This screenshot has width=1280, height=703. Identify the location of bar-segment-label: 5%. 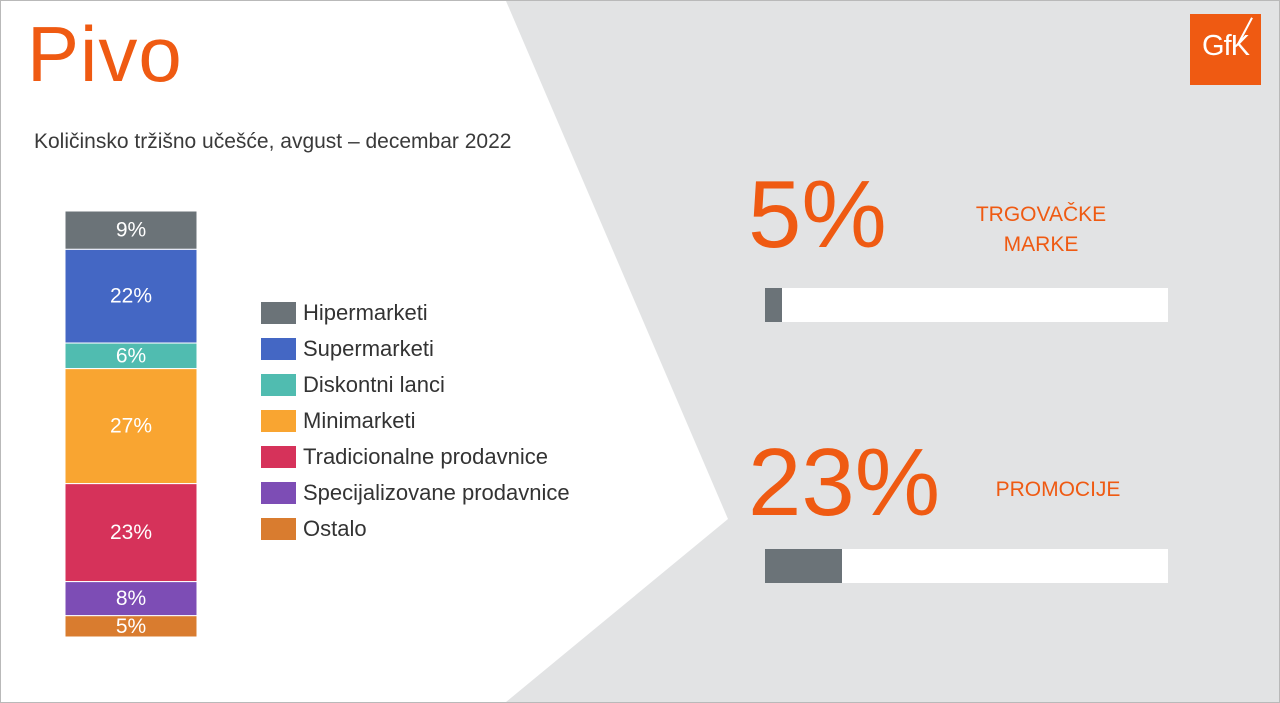
(131, 626).